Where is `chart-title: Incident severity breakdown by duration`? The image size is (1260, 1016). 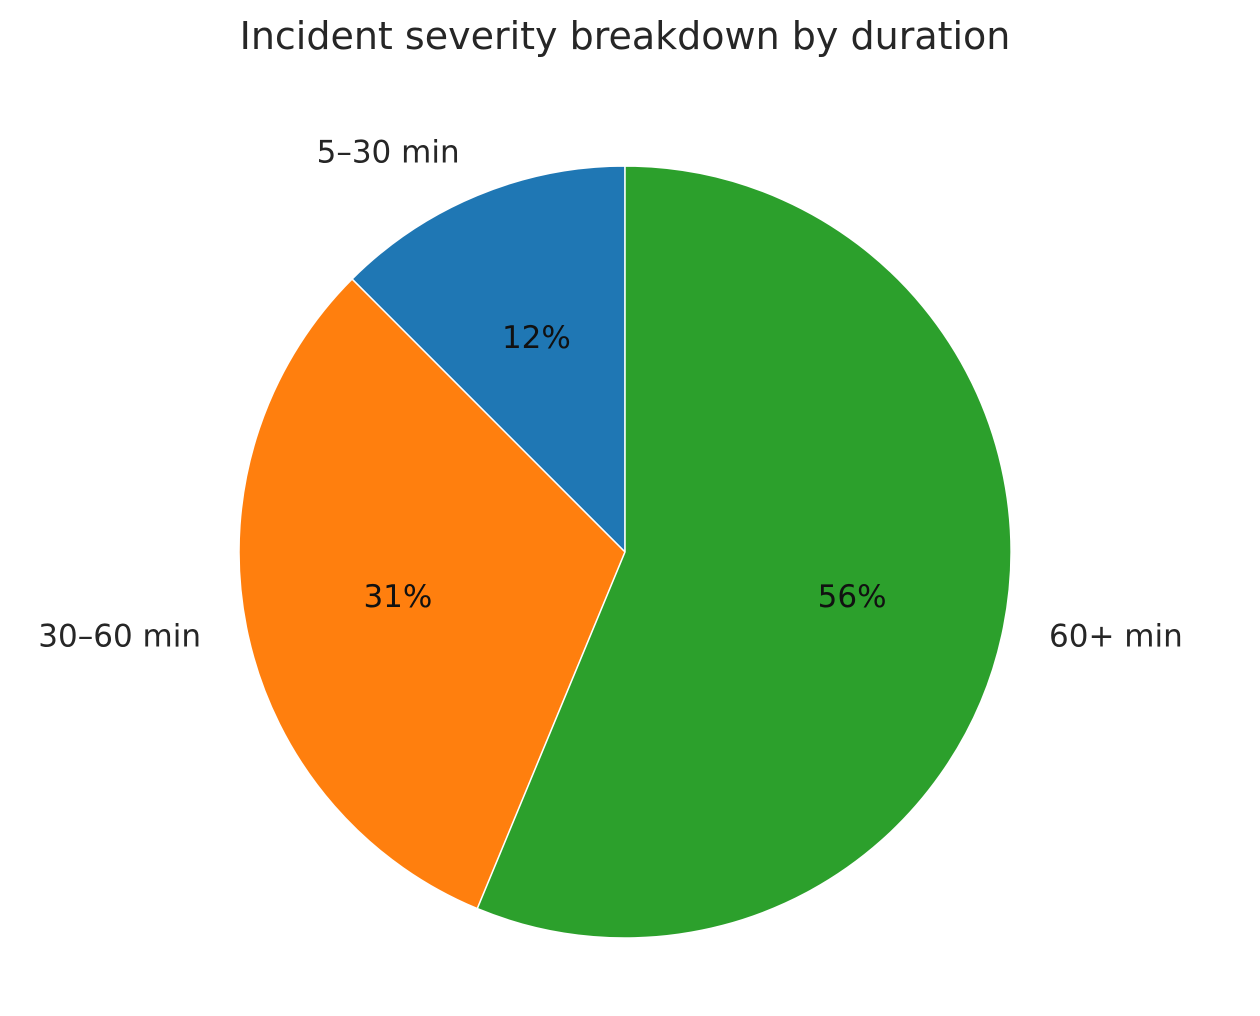 chart-title: Incident severity breakdown by duration is located at coordinates (625, 36).